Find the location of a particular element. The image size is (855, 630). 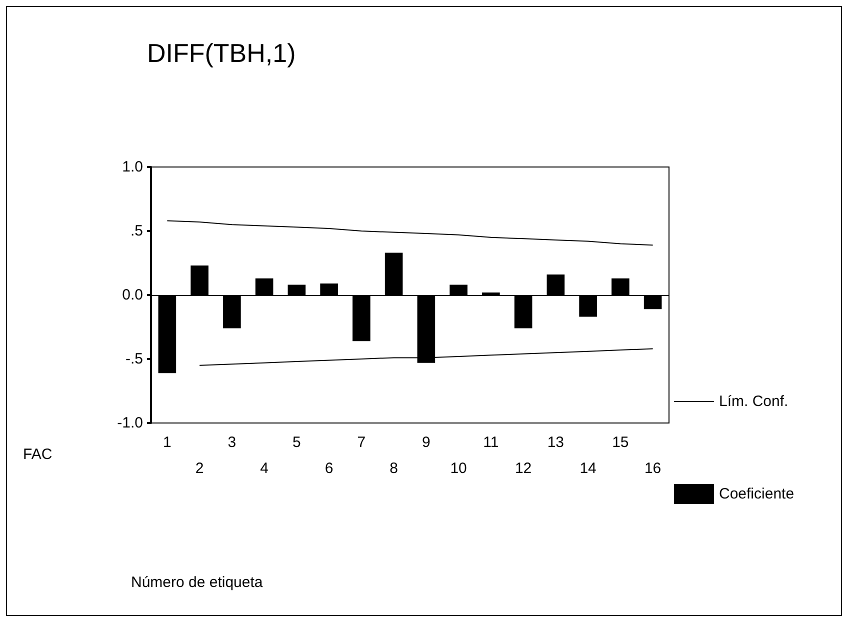

text: Número de etiqueta is located at coordinates (197, 582).